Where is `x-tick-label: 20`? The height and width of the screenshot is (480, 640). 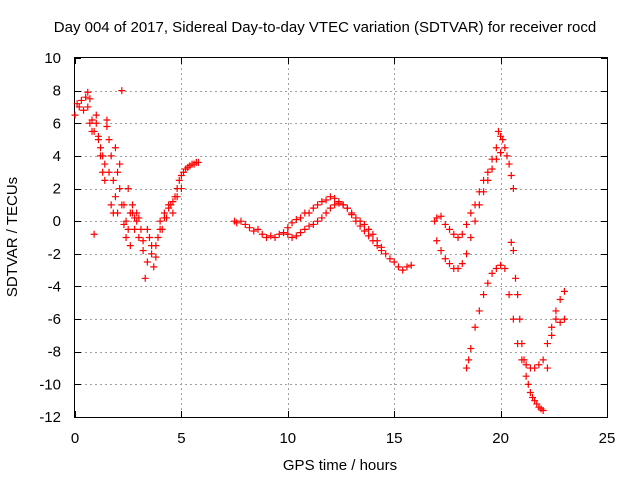 x-tick-label: 20 is located at coordinates (500, 438).